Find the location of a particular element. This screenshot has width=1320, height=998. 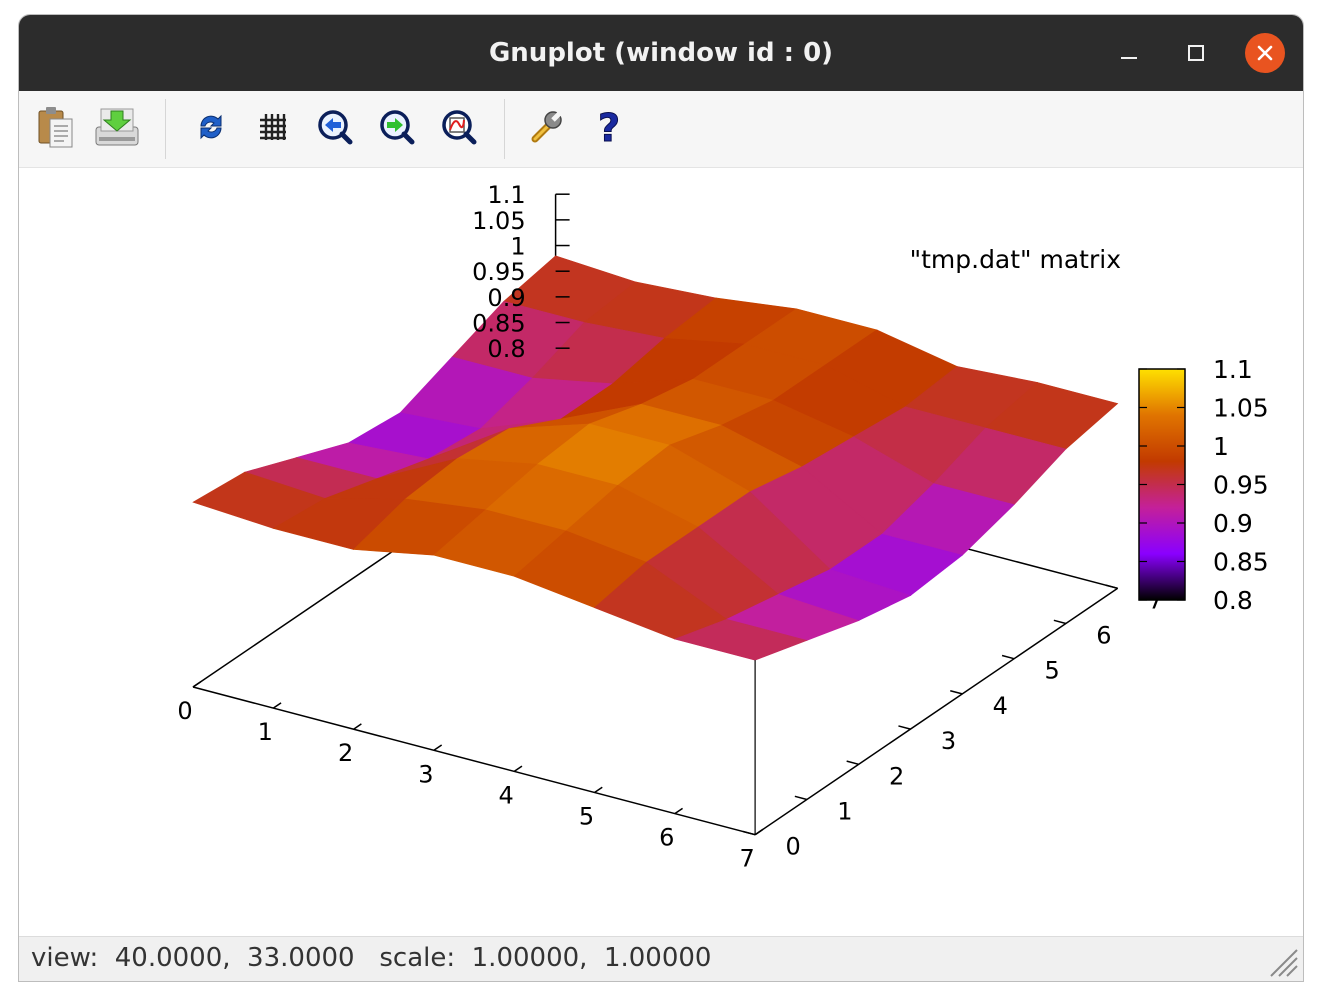

x-tick-label: 7 is located at coordinates (746, 859).